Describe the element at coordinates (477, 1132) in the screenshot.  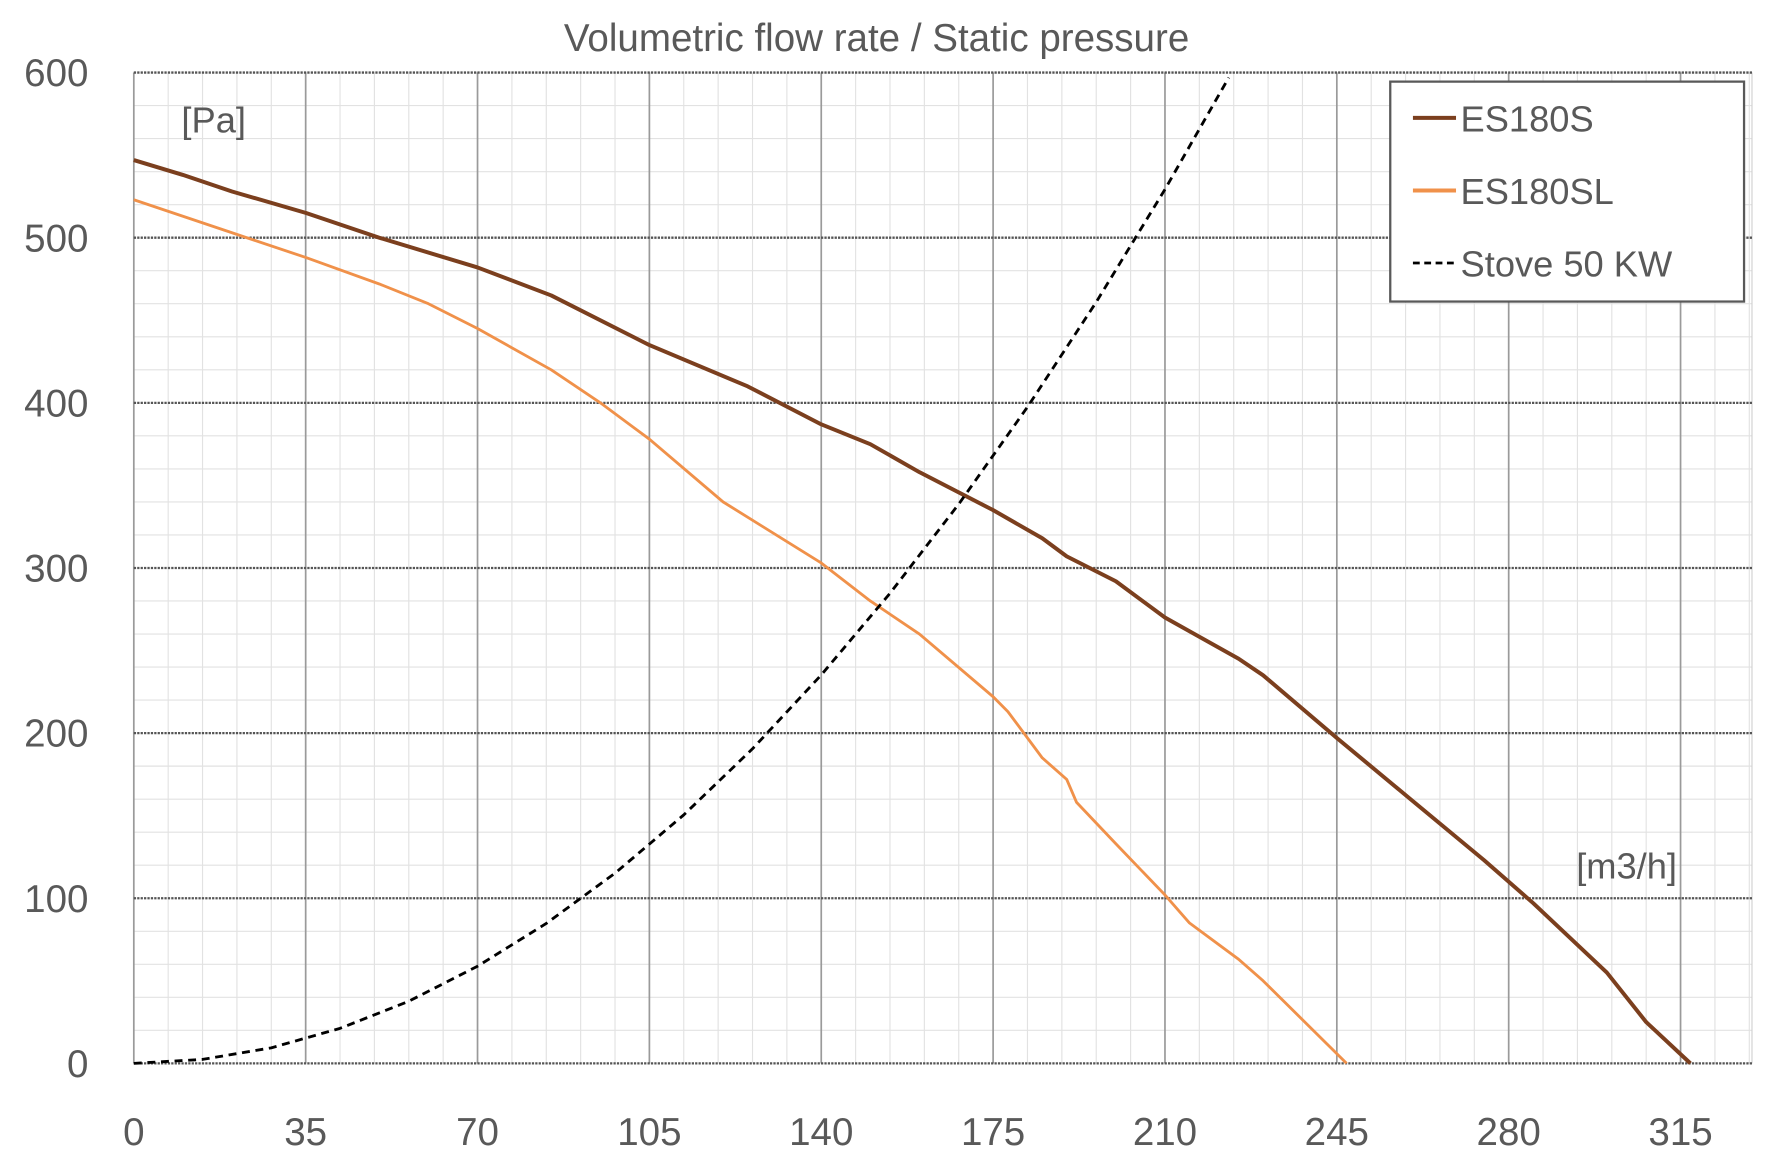
I see `x-tick-label: 70` at that location.